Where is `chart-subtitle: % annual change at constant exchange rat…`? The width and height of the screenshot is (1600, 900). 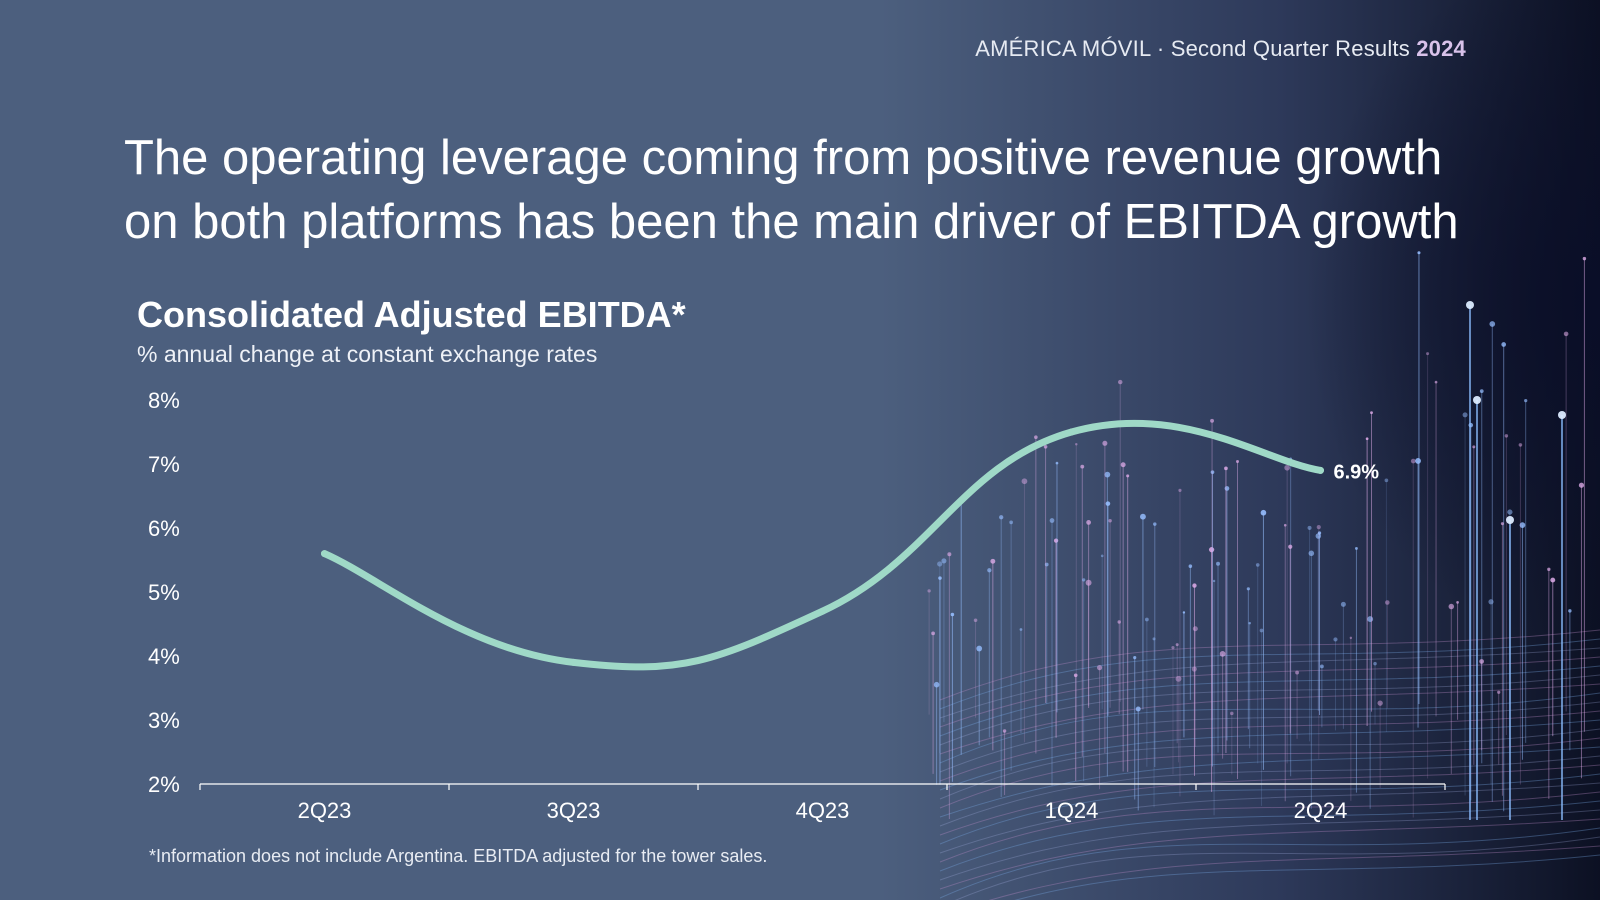 chart-subtitle: % annual change at constant exchange rat… is located at coordinates (367, 354).